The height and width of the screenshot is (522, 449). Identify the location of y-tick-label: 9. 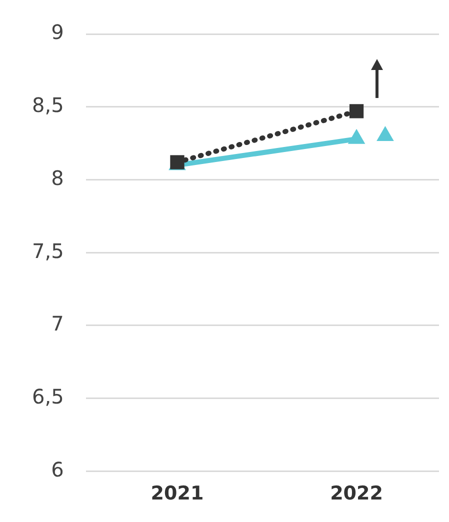
(57, 32).